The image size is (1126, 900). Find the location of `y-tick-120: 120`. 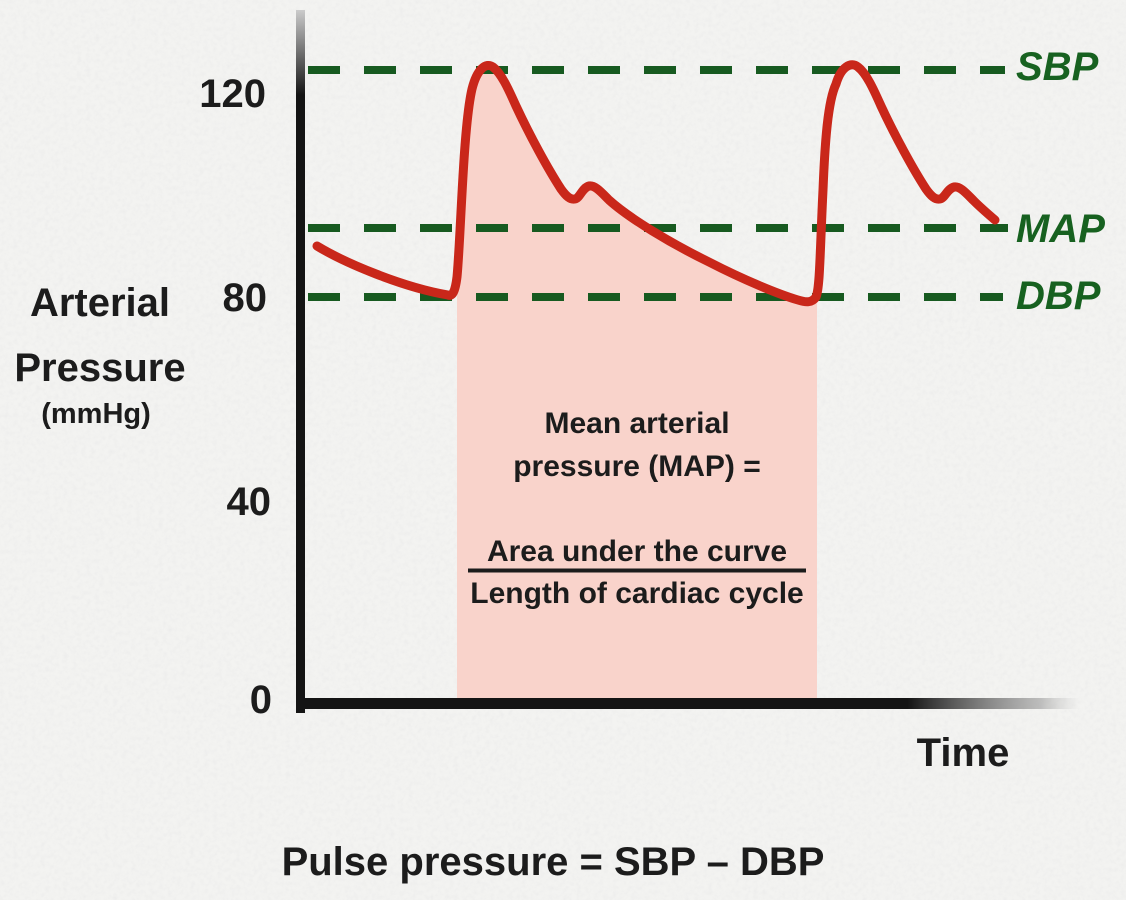

y-tick-120: 120 is located at coordinates (232, 94).